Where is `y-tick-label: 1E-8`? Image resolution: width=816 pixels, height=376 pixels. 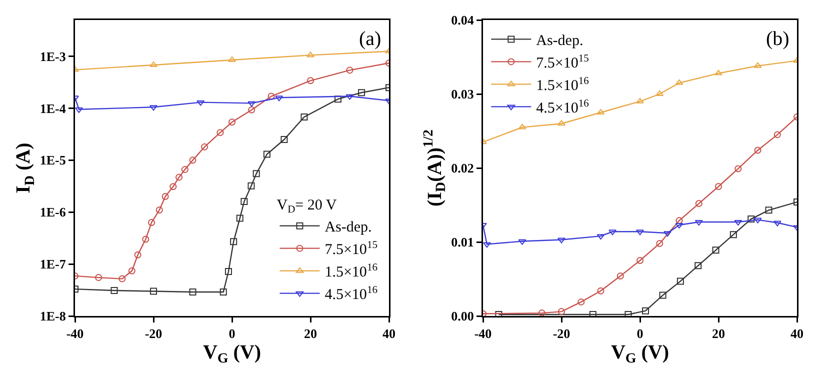 y-tick-label: 1E-8 is located at coordinates (53, 316).